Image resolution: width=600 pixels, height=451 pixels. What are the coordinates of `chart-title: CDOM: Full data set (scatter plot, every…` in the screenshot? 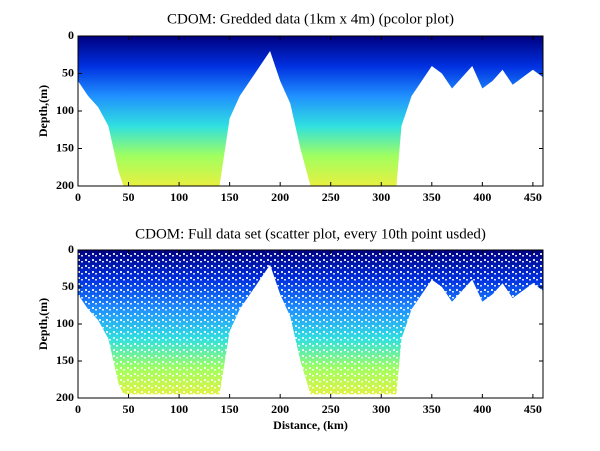 It's located at (310, 234).